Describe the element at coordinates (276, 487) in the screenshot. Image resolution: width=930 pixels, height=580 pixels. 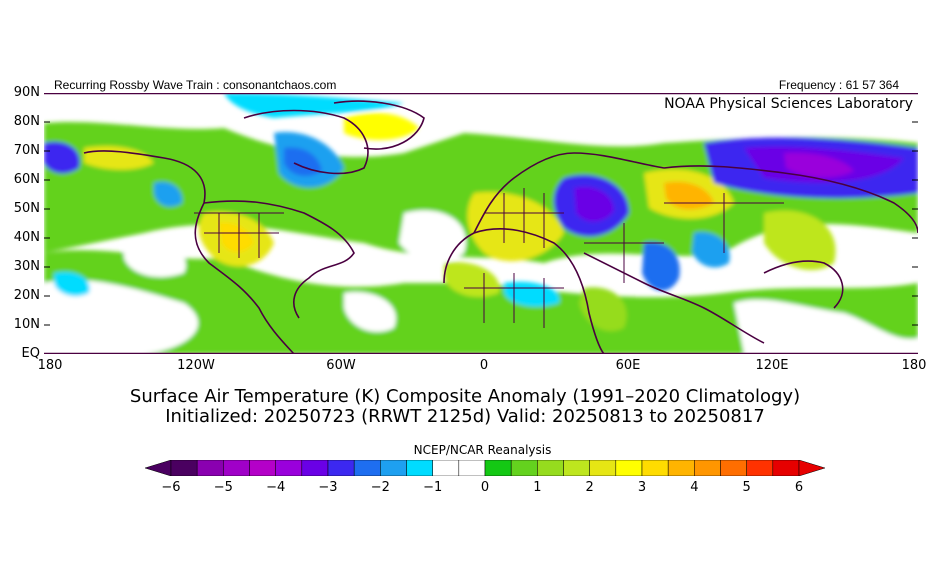
I see `colorbar-tick-label: −4` at that location.